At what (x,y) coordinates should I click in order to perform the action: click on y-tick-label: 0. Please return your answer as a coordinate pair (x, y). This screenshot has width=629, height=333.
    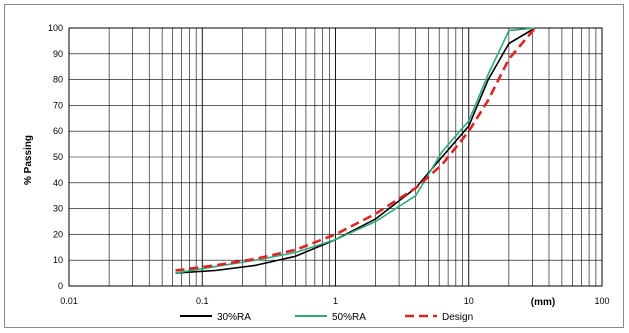
    Looking at the image, I should click on (60, 286).